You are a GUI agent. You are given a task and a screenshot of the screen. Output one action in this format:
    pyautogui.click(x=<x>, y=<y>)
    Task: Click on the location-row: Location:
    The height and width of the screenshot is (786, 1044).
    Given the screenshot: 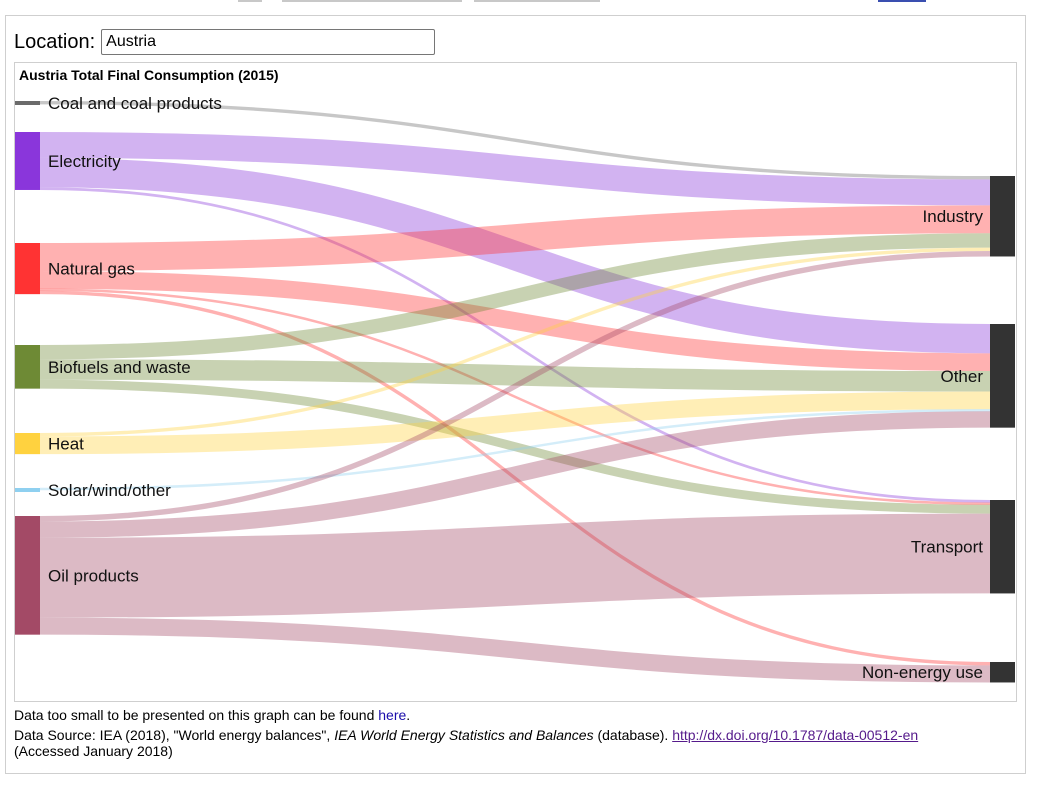 What is the action you would take?
    pyautogui.click(x=225, y=42)
    